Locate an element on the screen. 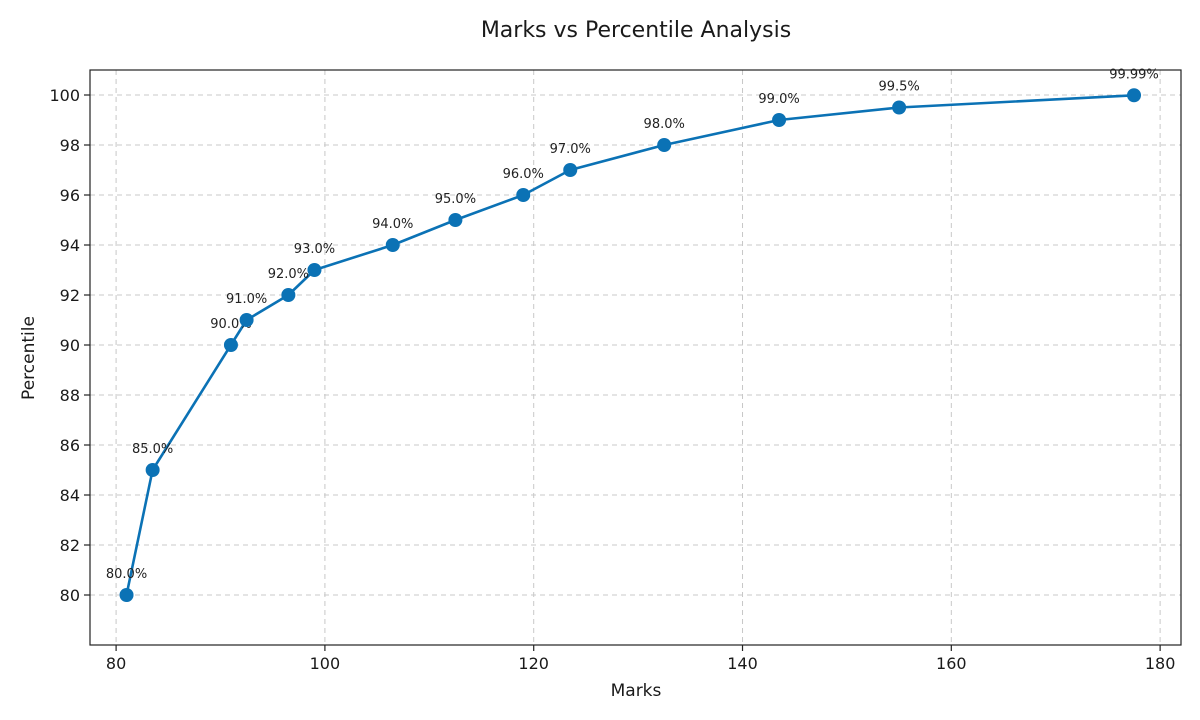  x-tick-label: 100 is located at coordinates (325, 663).